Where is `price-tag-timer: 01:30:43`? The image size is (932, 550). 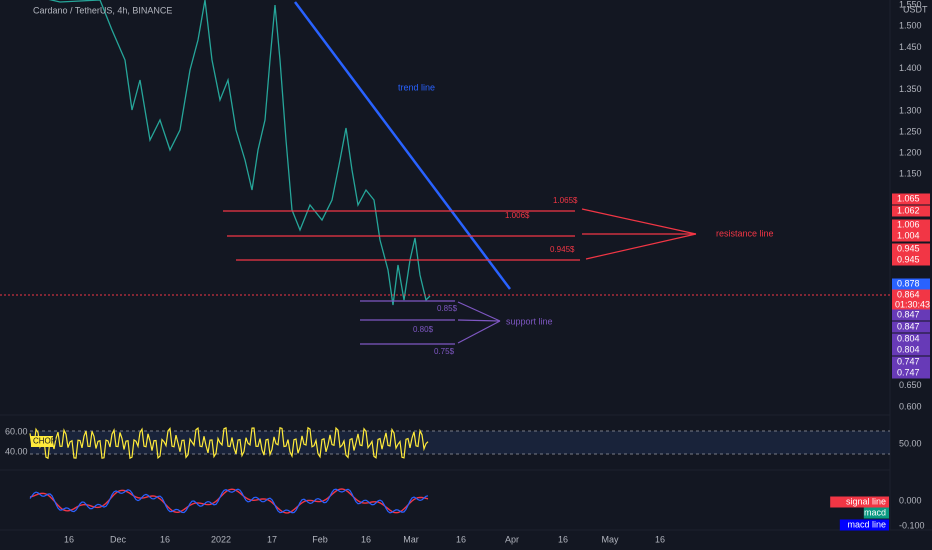 price-tag-timer: 01:30:43 is located at coordinates (912, 304).